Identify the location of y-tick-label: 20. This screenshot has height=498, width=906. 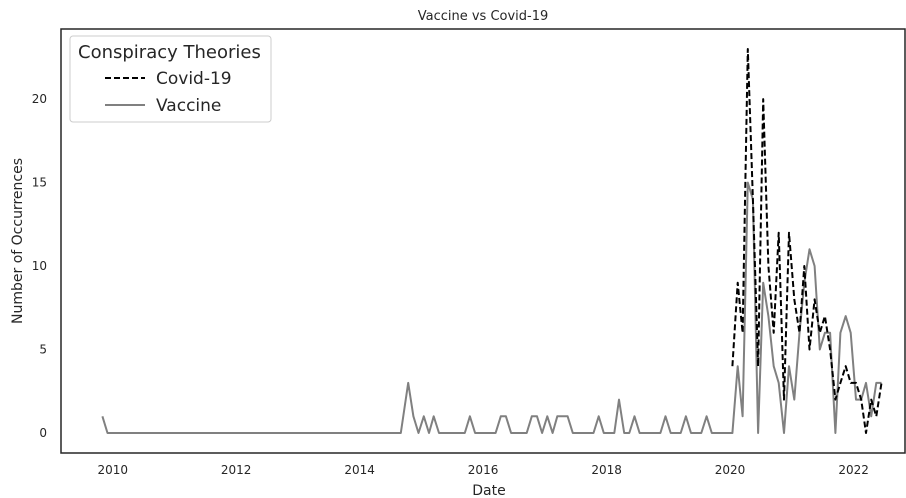
(39, 99).